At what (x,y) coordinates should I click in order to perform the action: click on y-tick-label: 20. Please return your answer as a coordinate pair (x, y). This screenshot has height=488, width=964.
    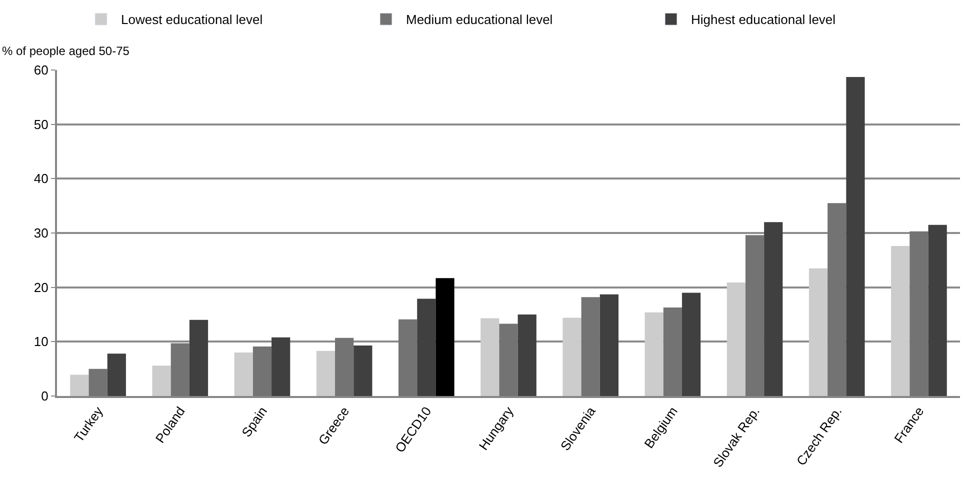
    Looking at the image, I should click on (41, 287).